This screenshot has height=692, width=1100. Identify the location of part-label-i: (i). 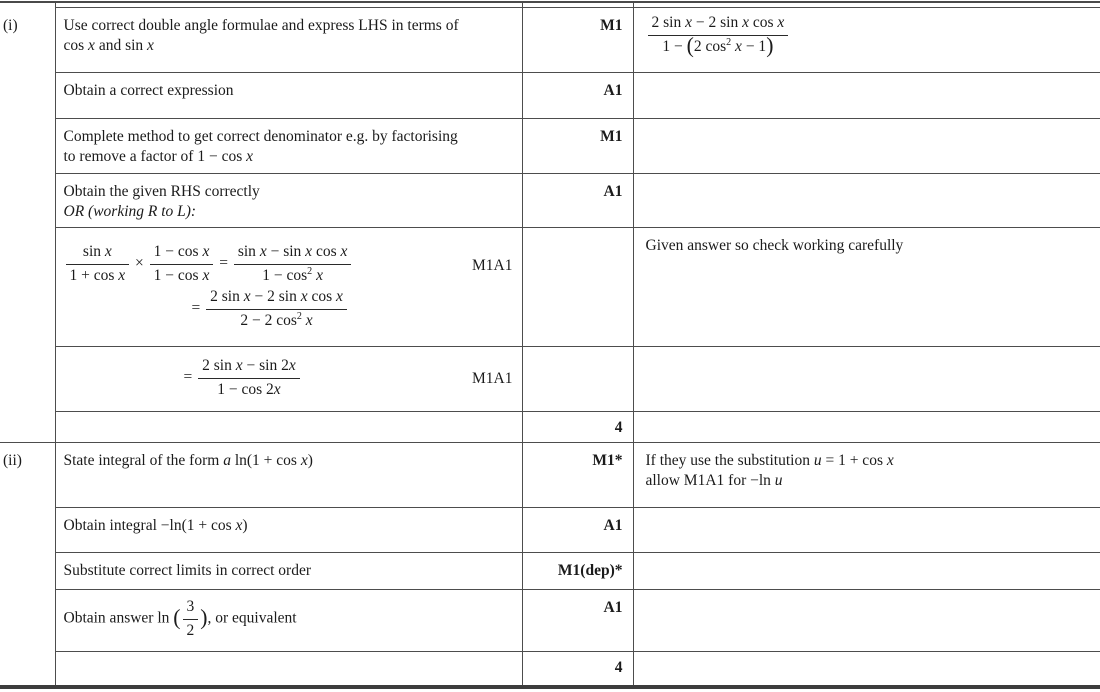
(28, 225).